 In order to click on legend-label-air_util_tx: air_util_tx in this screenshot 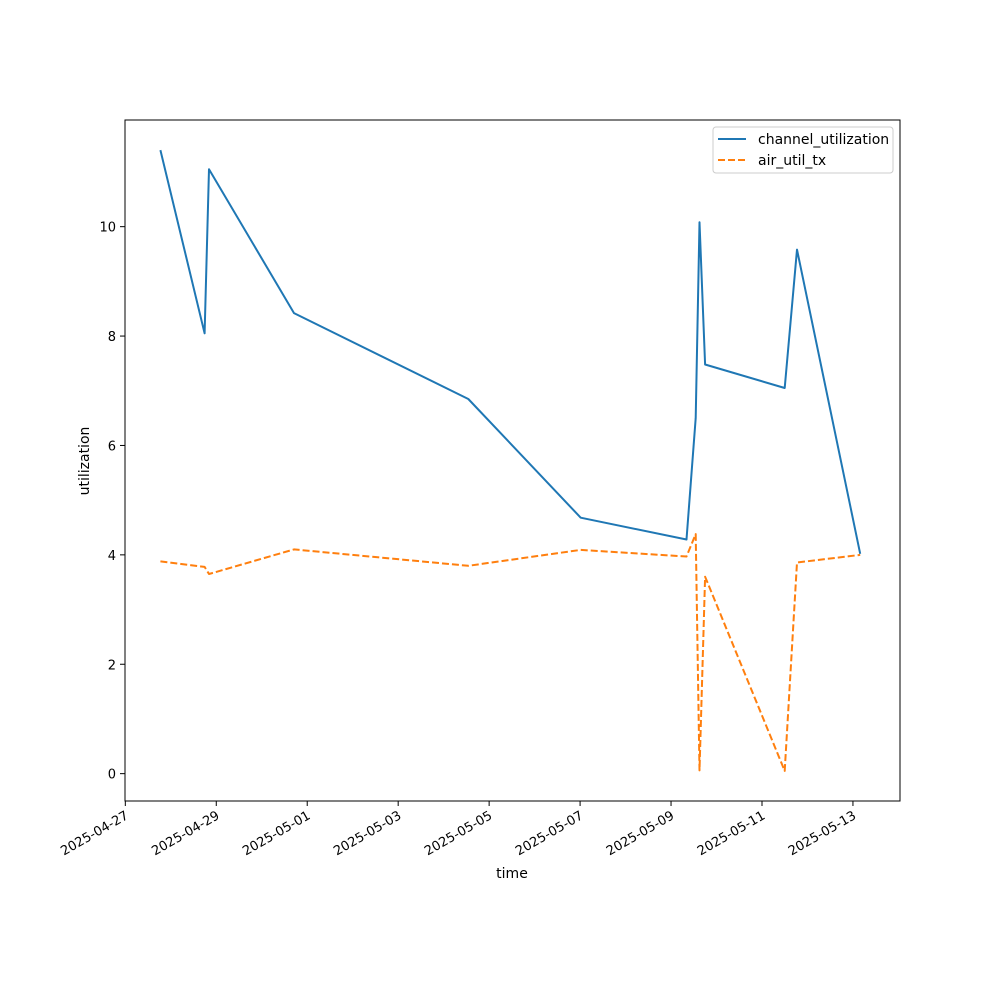, I will do `click(792, 161)`.